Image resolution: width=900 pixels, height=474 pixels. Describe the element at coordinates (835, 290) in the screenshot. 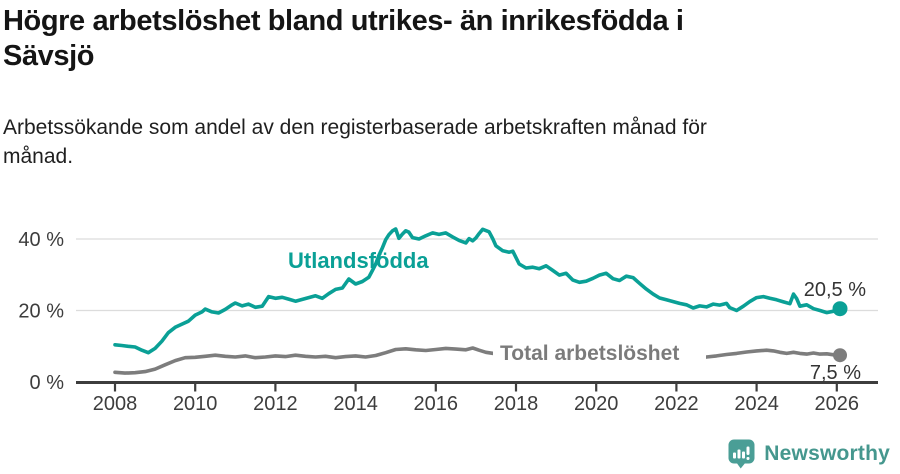

I see `utlandsfodda-end-value-label: 20,5 %` at that location.